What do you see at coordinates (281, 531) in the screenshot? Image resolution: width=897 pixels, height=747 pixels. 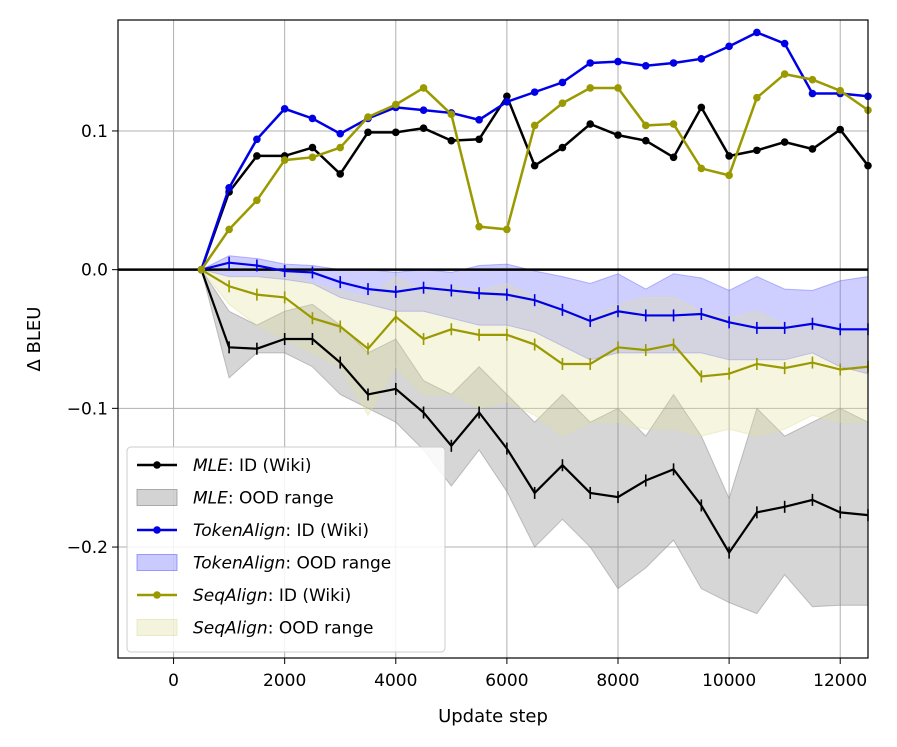 I see `tokenalign-legend-id-label: TokenAlign: ID (Wiki)` at bounding box center [281, 531].